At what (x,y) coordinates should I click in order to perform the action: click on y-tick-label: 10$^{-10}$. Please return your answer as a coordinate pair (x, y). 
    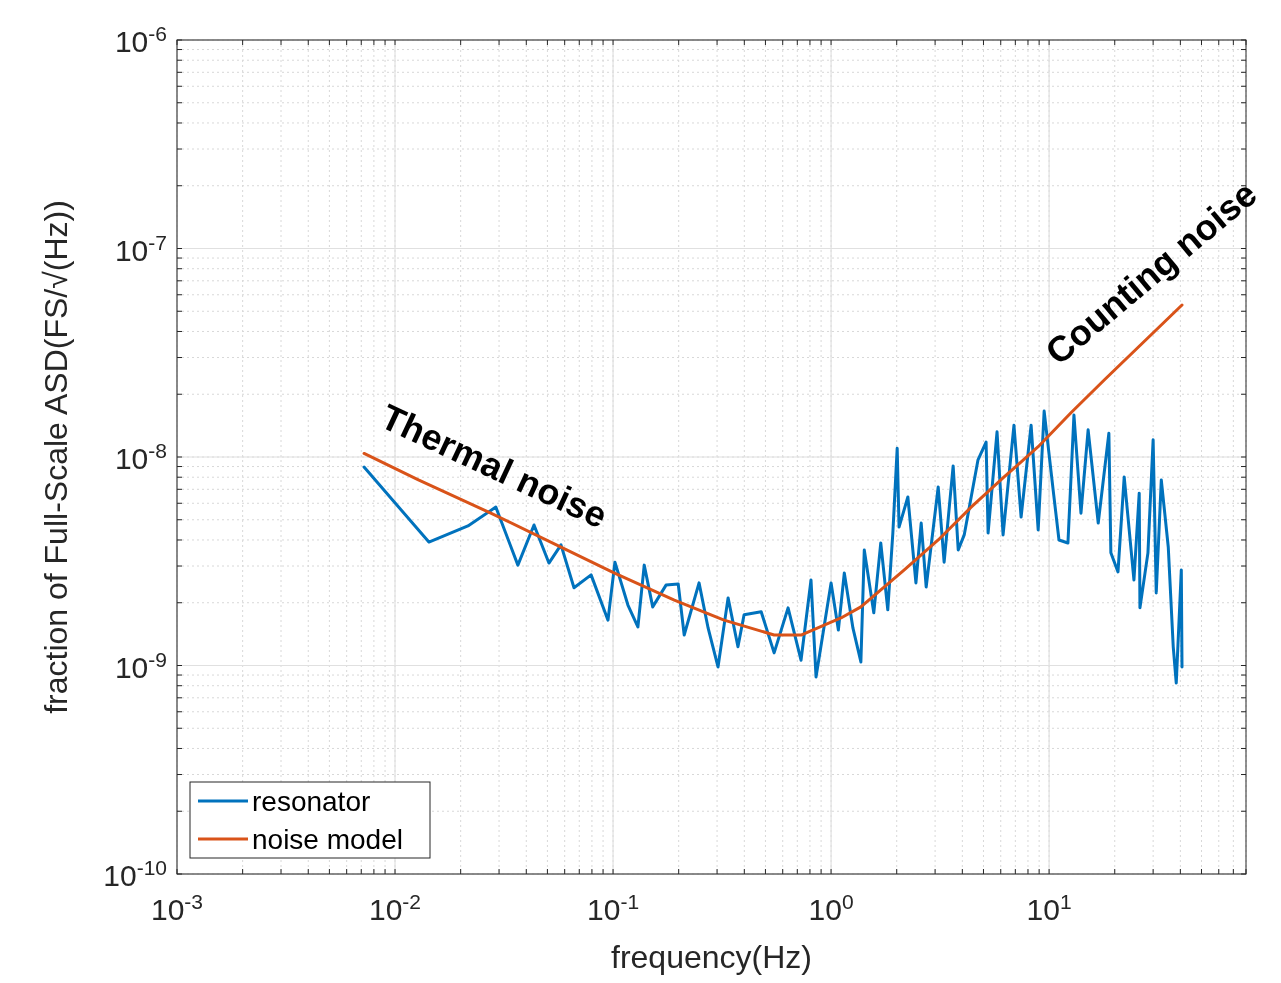
    Looking at the image, I should click on (135, 873).